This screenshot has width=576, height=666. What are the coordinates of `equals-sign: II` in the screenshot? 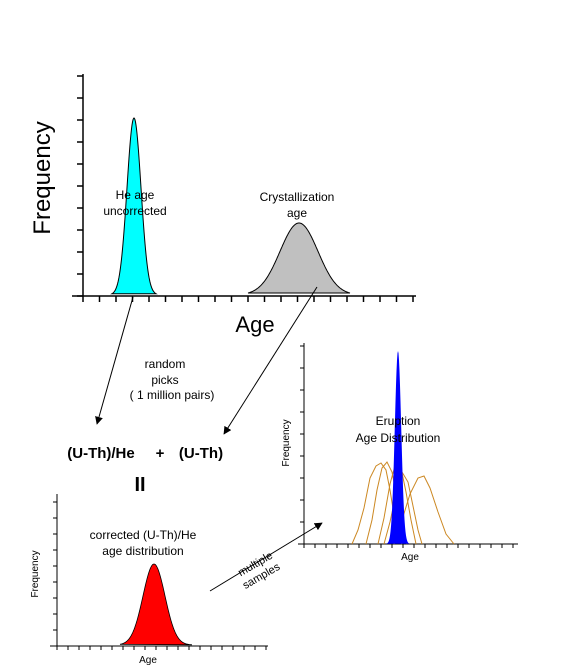 It's located at (139, 485).